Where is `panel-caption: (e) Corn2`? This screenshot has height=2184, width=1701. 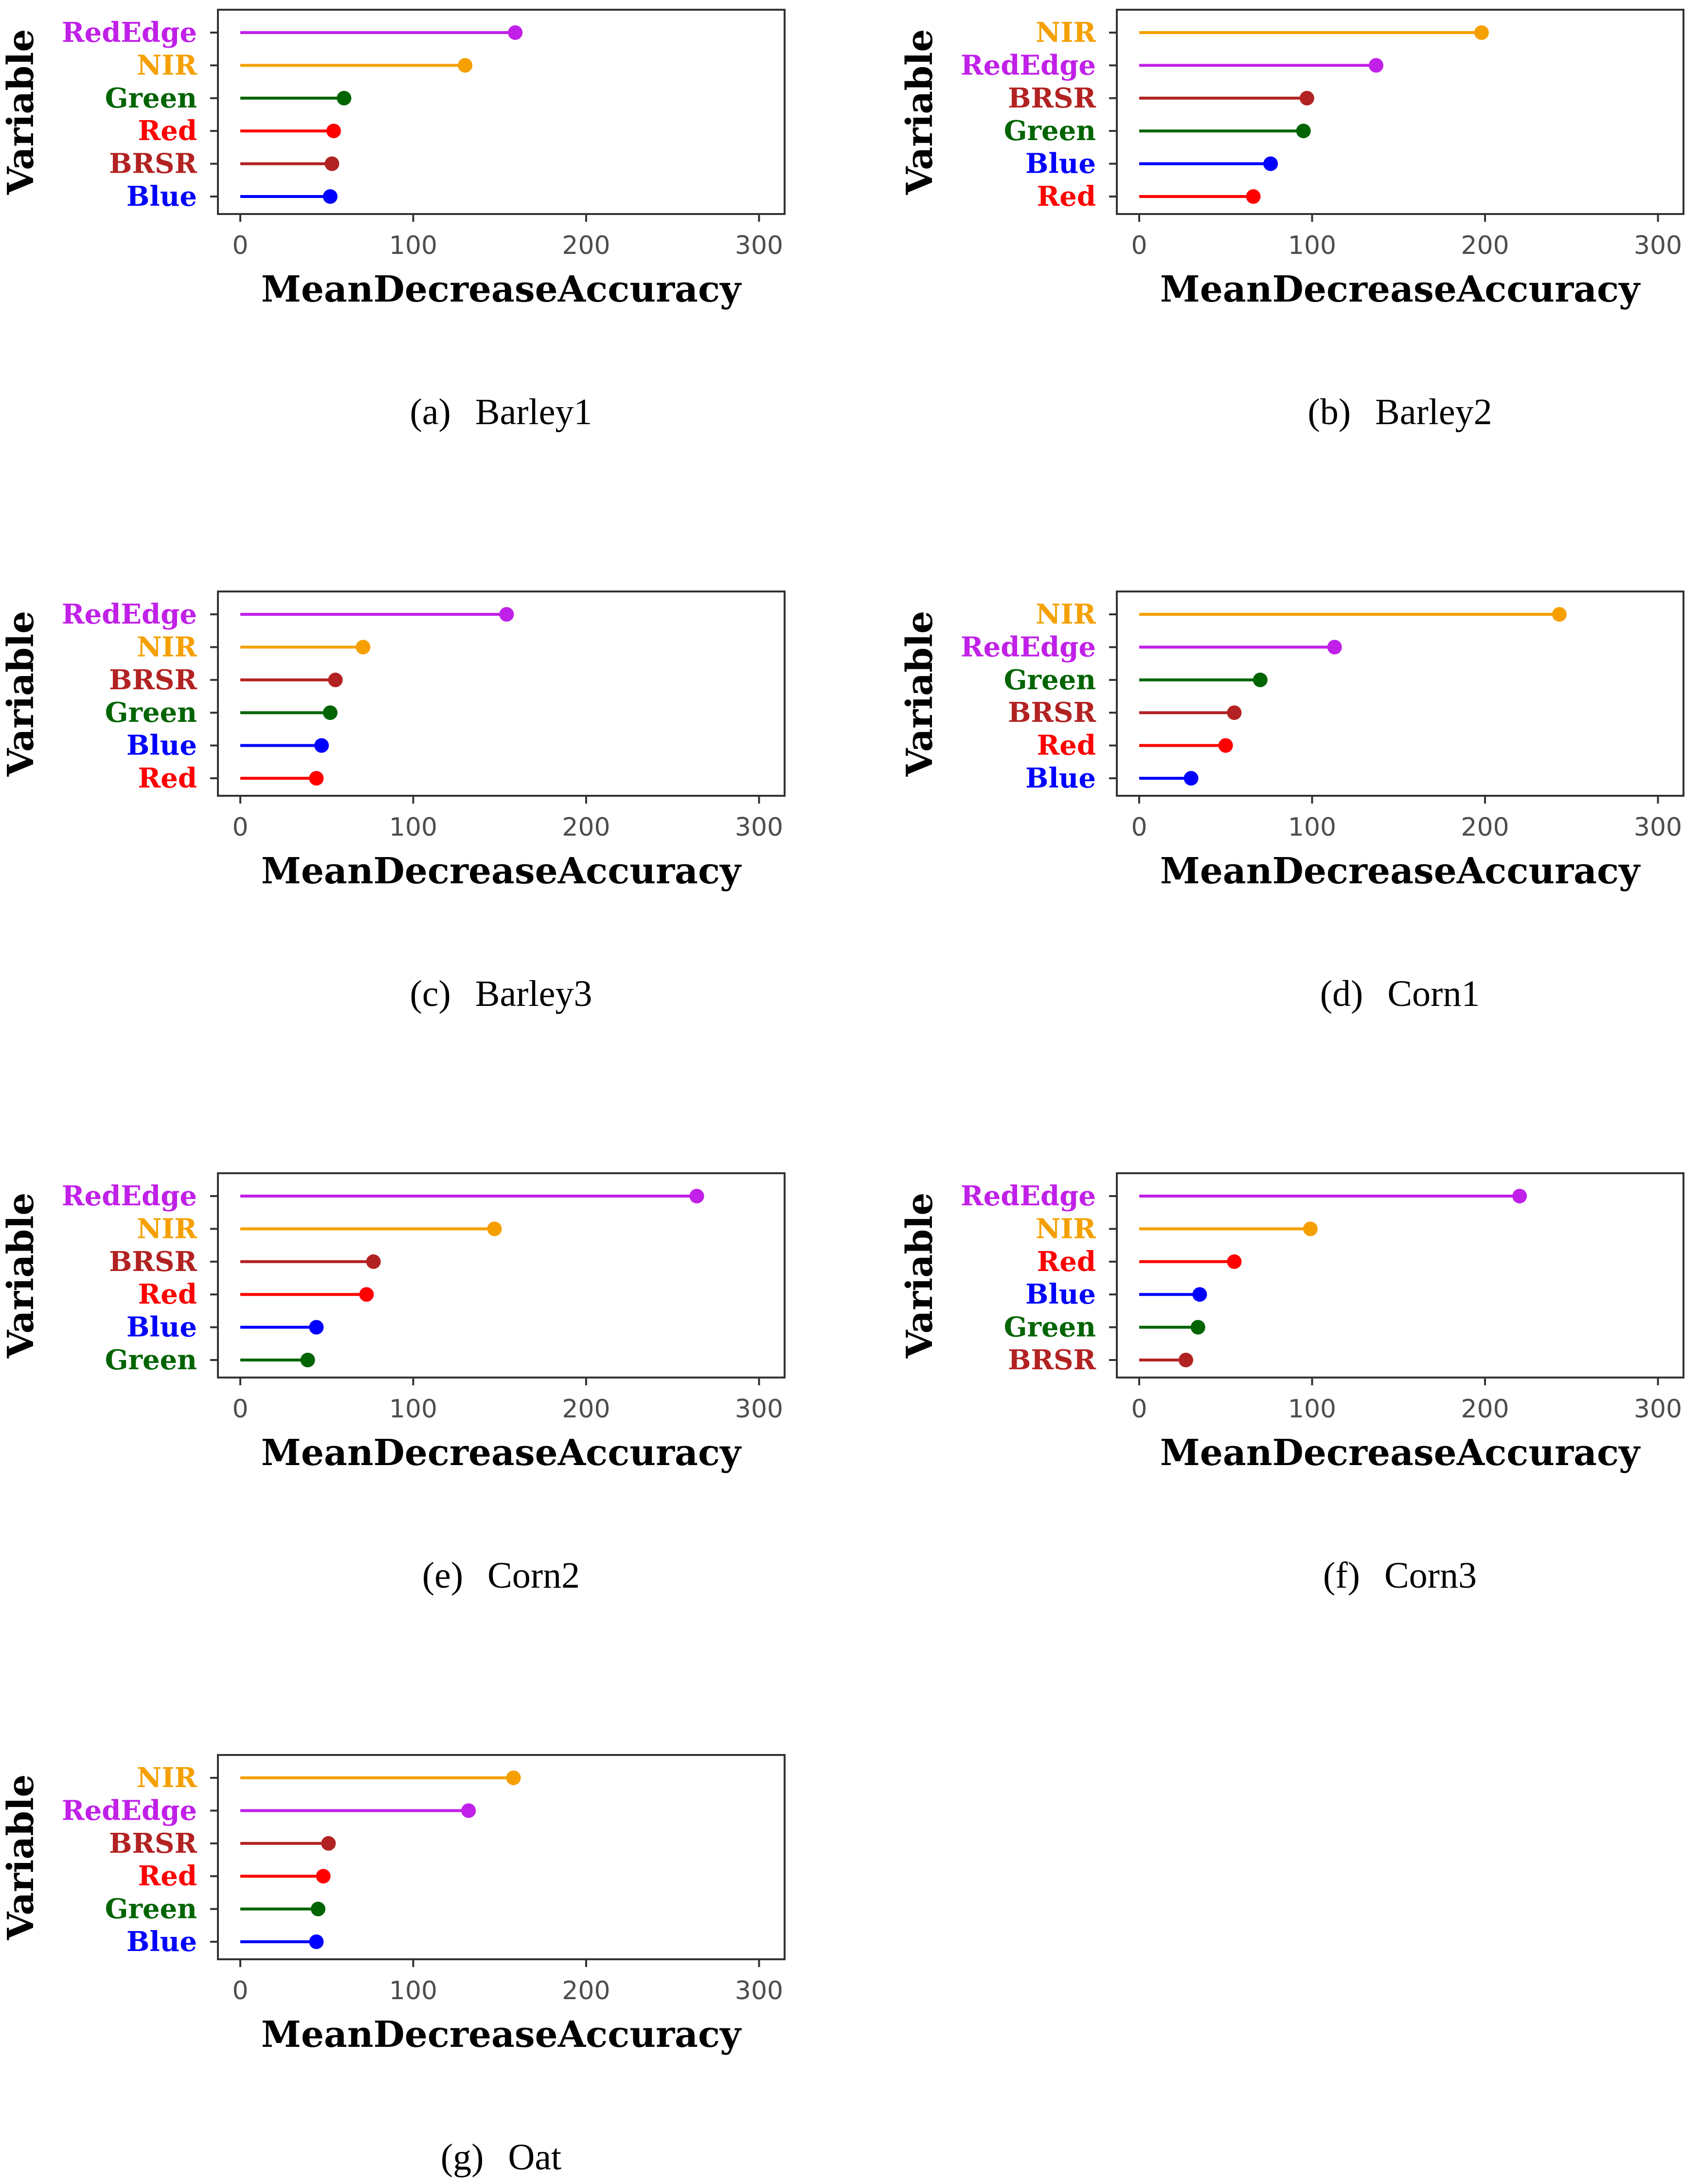
panel-caption: (e) Corn2 is located at coordinates (501, 1575).